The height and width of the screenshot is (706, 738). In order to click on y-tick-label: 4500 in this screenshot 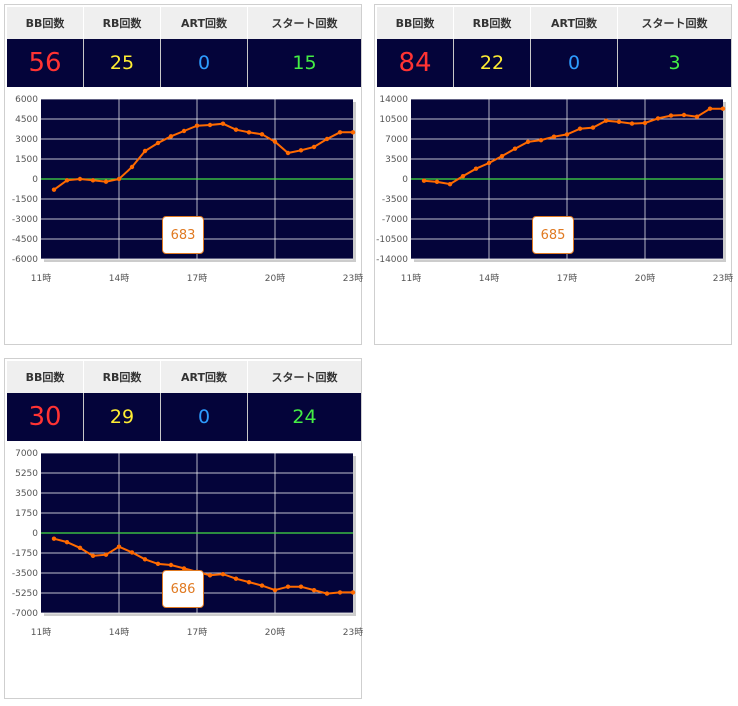, I will do `click(26, 120)`.